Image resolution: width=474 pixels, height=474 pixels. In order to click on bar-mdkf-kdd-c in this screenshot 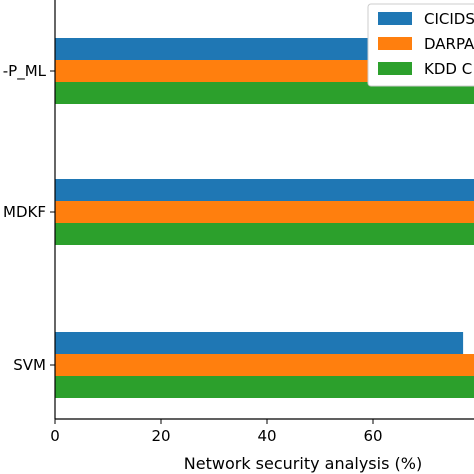, I will do `click(264, 234)`.